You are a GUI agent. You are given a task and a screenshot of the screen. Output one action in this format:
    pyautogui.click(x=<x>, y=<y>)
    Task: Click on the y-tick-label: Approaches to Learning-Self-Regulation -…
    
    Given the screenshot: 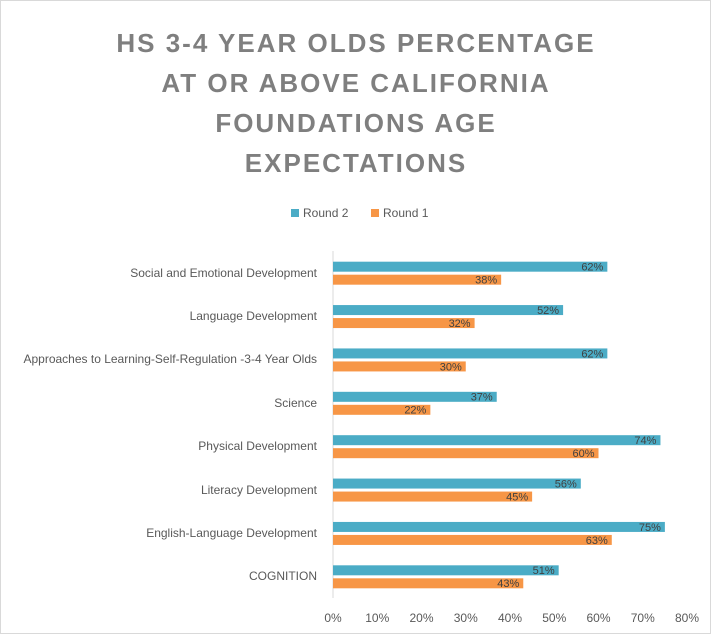 What is the action you would take?
    pyautogui.click(x=170, y=359)
    